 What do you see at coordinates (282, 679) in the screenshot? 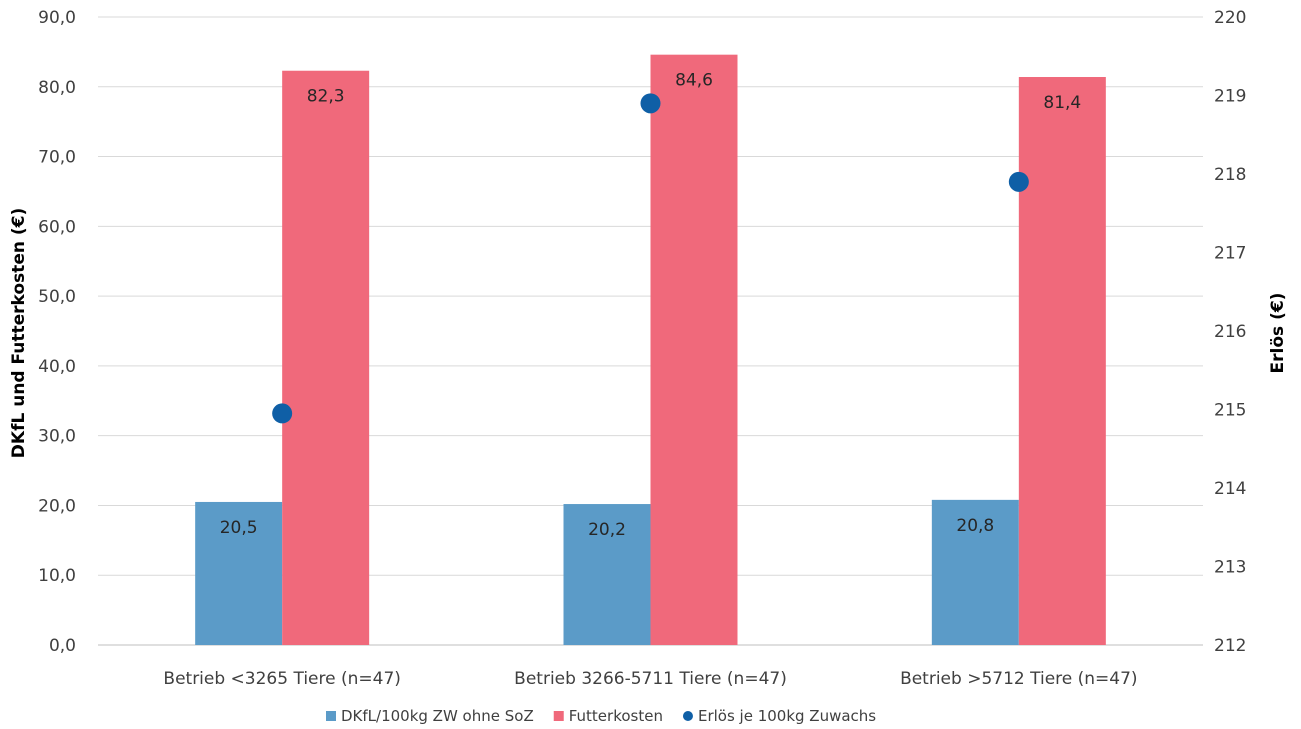
I see `x-tick-label: Betrieb <3265 Tiere (n=47)` at bounding box center [282, 679].